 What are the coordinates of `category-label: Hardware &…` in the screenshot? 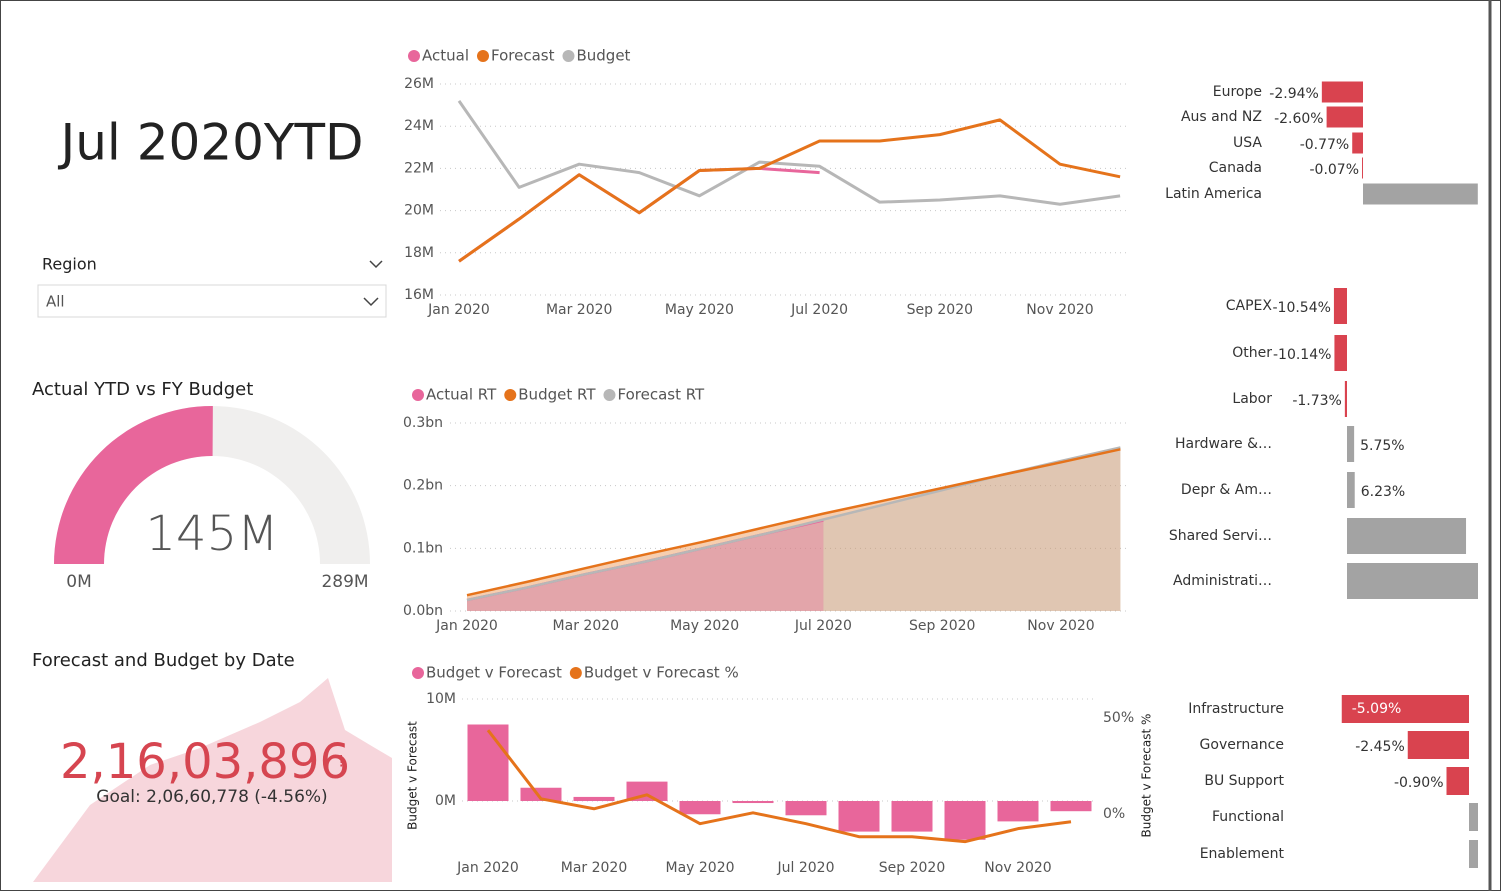 It's located at (1223, 444).